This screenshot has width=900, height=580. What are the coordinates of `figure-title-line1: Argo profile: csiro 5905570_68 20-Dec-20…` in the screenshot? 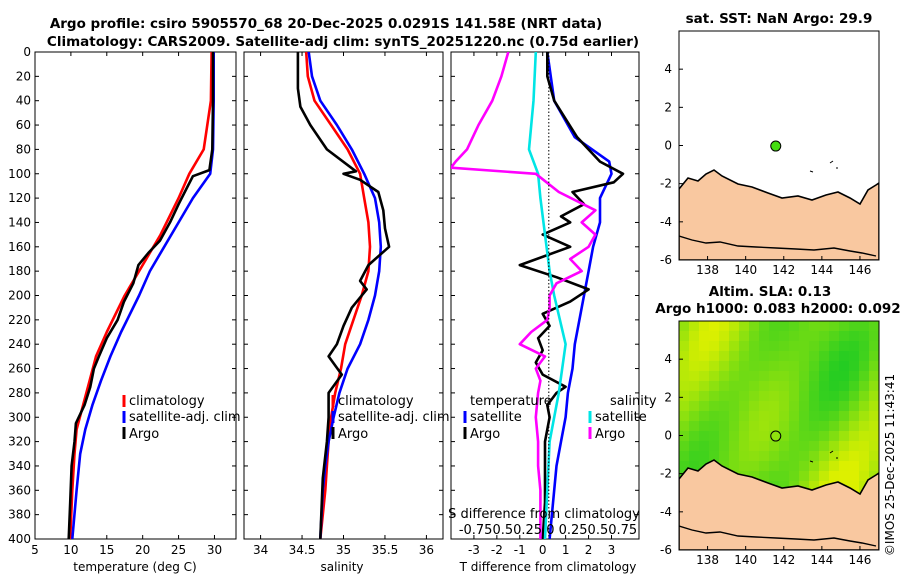 It's located at (326, 24).